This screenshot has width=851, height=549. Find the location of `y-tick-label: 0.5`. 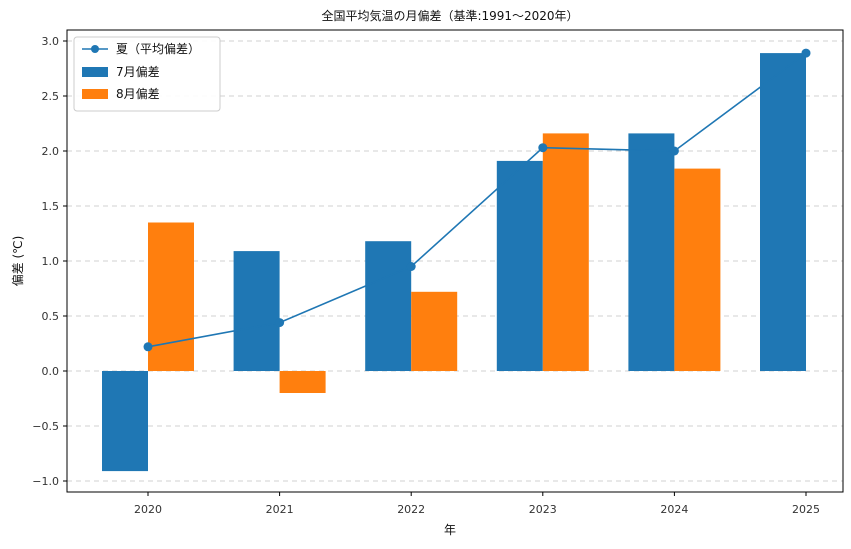

y-tick-label: 0.5 is located at coordinates (51, 316).